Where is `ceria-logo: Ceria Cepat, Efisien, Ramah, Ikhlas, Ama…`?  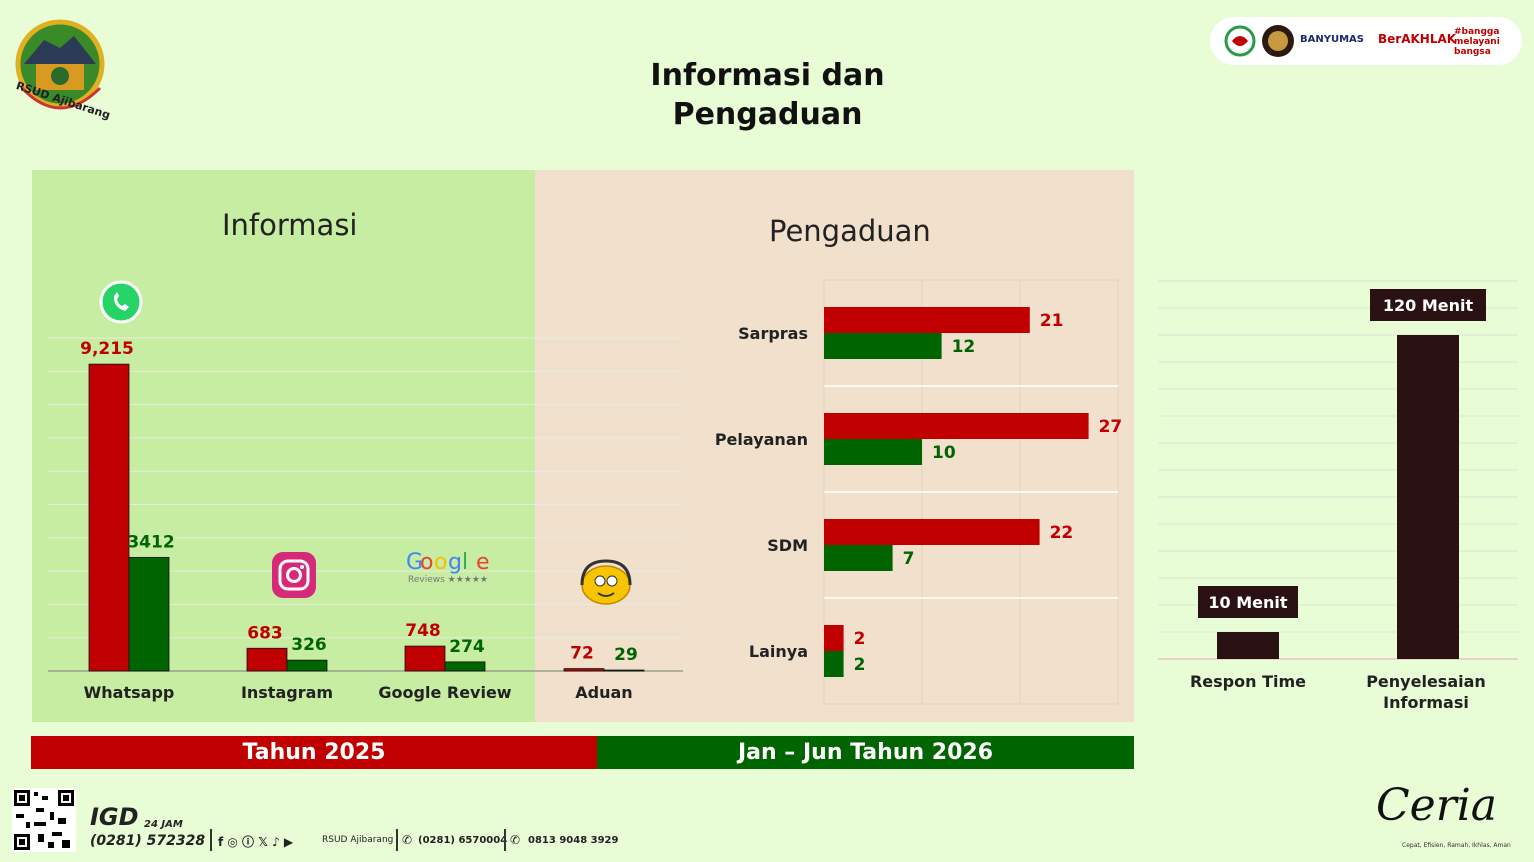 ceria-logo: Ceria Cepat, Efisien, Ramah, Ikhlas, Ama… is located at coordinates (1441, 816).